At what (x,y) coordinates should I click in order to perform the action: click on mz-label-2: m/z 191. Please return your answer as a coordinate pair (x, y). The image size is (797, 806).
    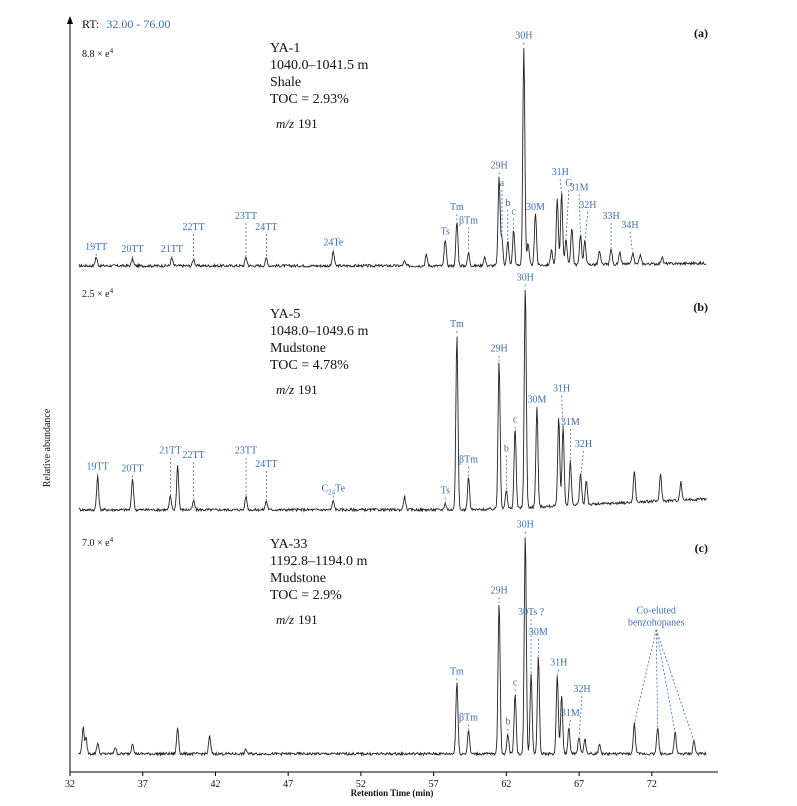
    Looking at the image, I should click on (297, 389).